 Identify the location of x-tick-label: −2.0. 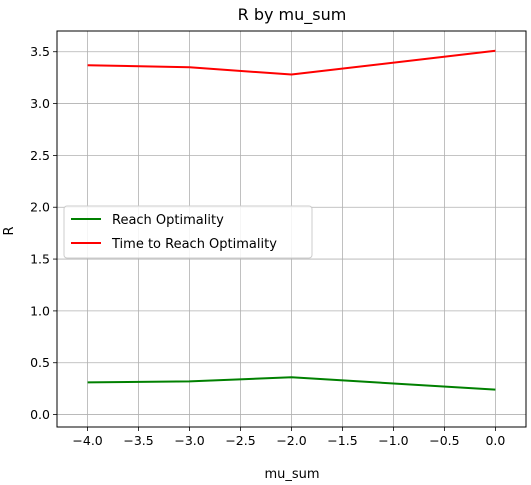
(291, 440).